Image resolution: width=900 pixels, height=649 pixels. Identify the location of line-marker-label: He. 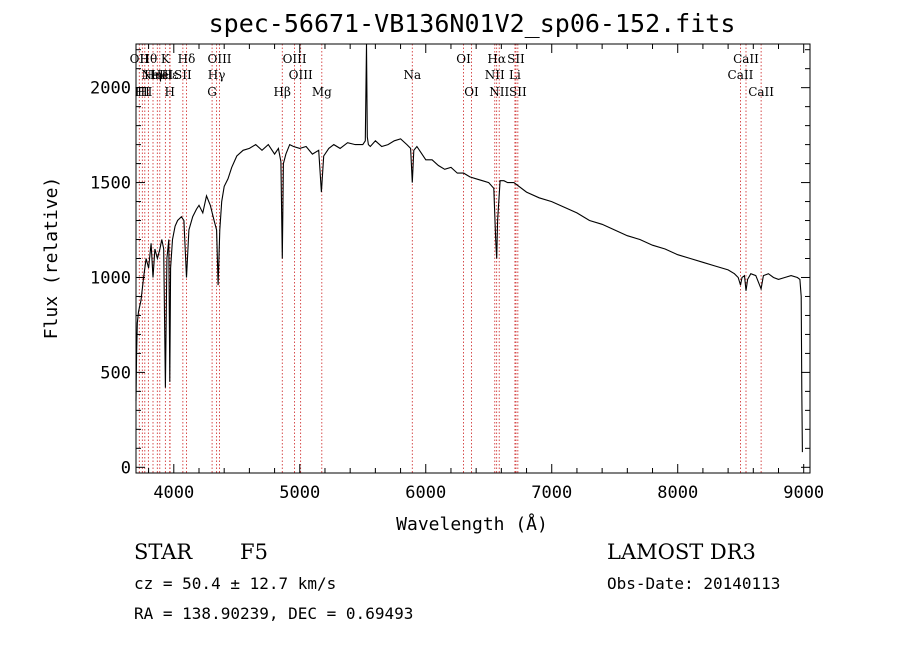
(160, 75).